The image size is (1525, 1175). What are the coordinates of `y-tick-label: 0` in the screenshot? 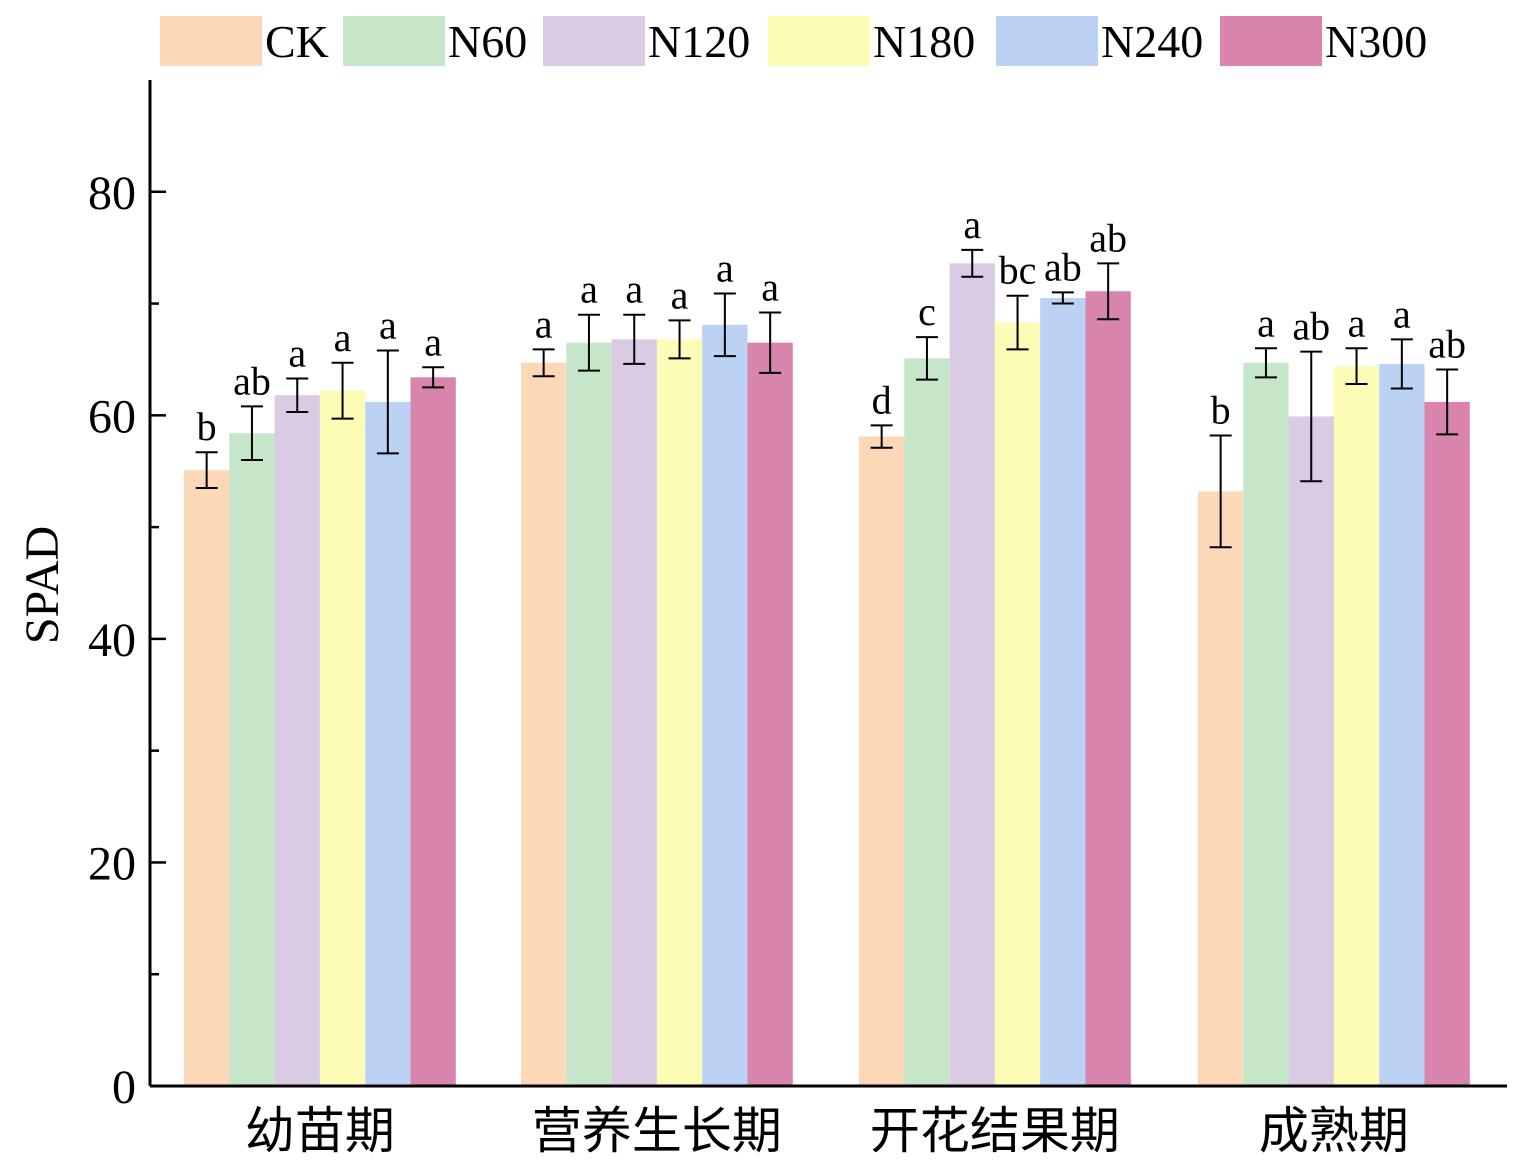 It's located at (124, 1087).